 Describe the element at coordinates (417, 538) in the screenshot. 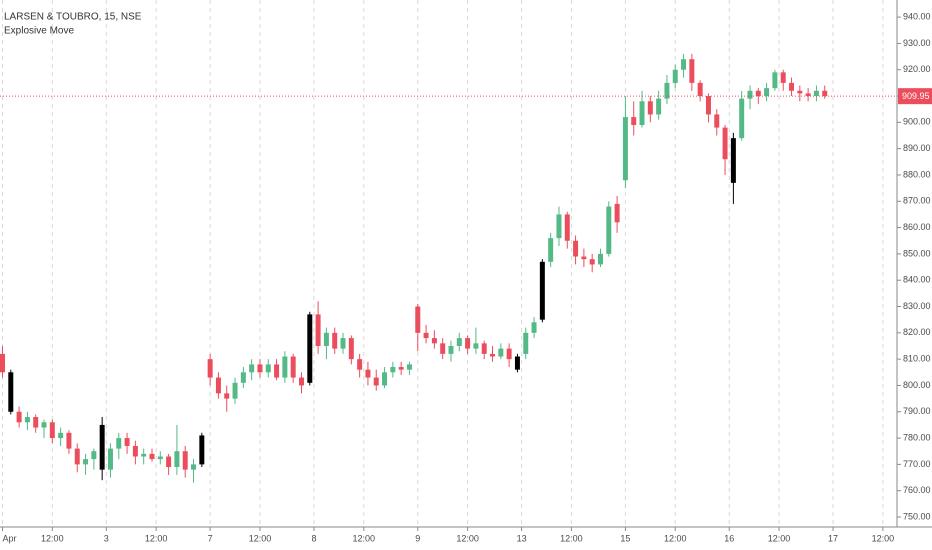

I see `x-tick-label: 9` at that location.